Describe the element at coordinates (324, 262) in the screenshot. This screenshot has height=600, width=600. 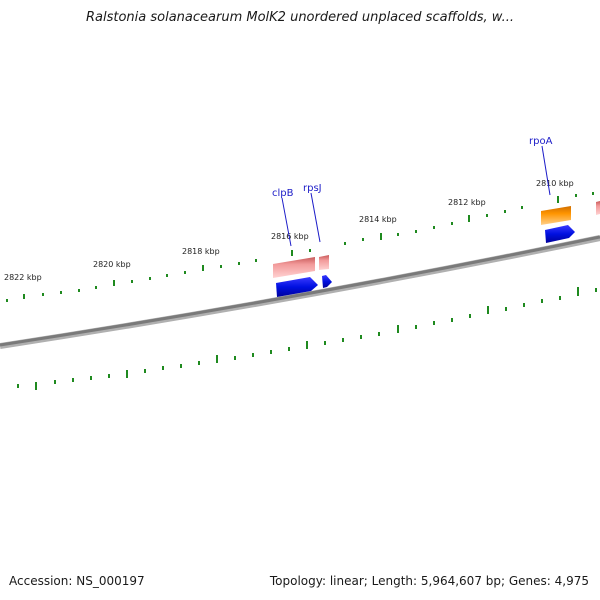
I see `feature-rpsJ-forward` at that location.